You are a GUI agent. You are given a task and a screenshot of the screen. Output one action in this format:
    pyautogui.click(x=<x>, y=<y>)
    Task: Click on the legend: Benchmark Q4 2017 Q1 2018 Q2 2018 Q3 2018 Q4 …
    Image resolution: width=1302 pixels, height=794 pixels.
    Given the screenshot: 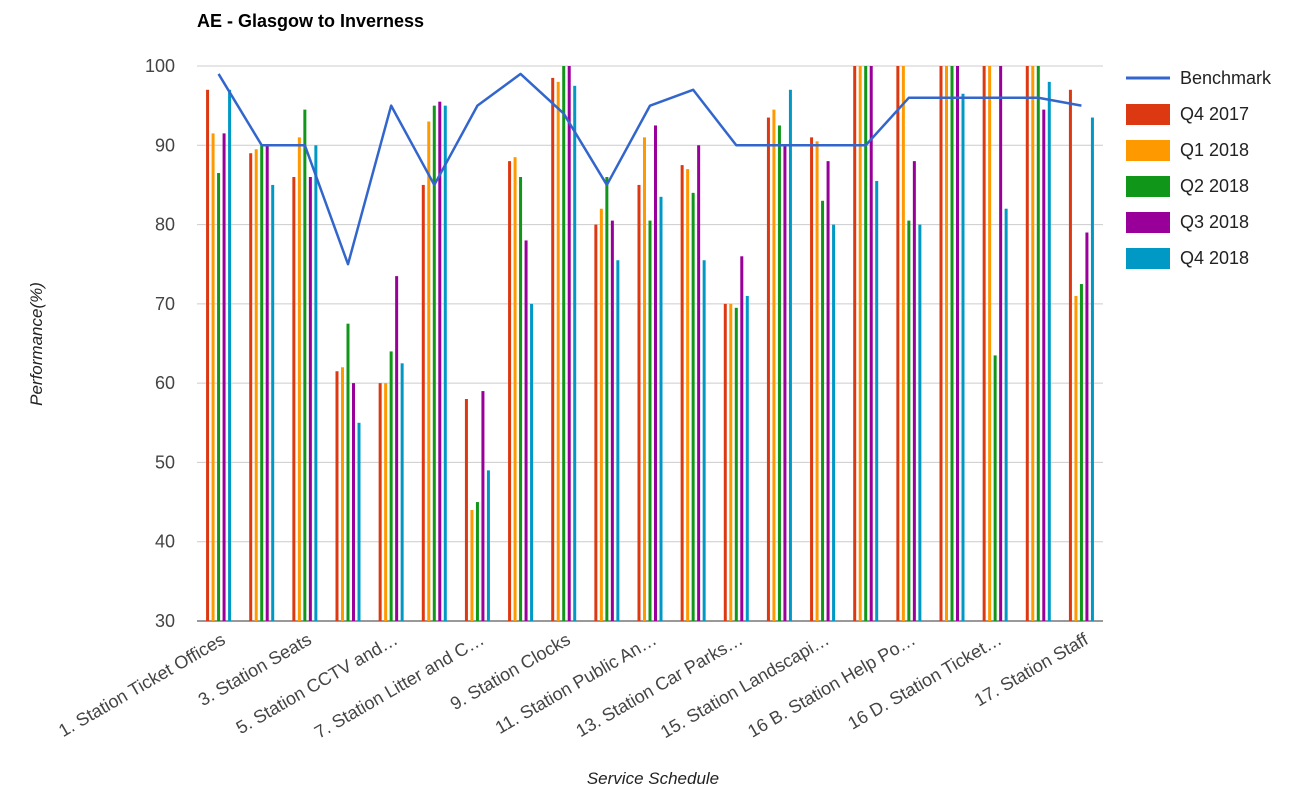 What is the action you would take?
    pyautogui.click(x=1199, y=168)
    